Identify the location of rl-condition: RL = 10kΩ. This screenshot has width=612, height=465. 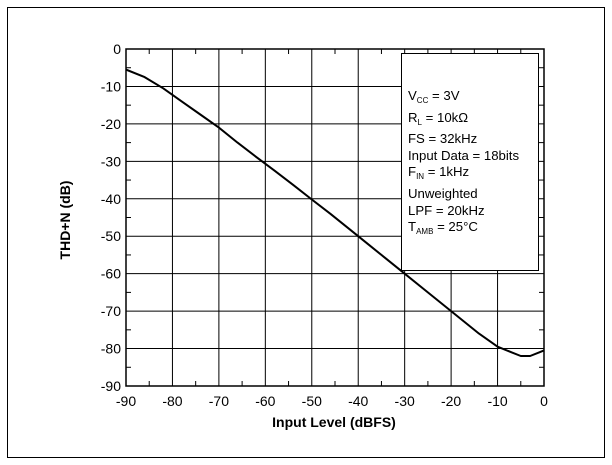
(438, 118).